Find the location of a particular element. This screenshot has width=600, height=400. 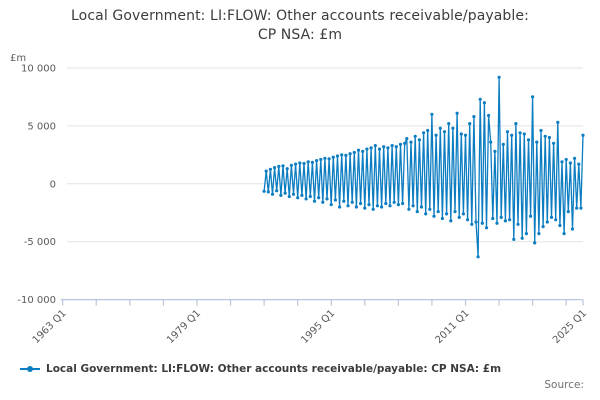

y-axis-tick-label: 0 is located at coordinates (53, 184).